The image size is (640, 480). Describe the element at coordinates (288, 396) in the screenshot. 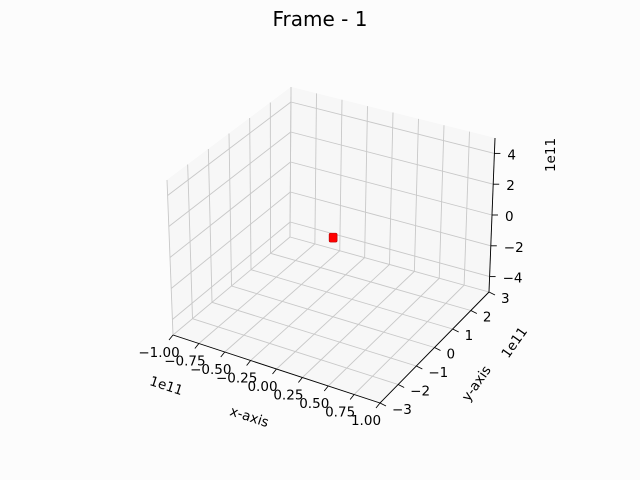

I see `x-tick-label-5: 0.25` at that location.